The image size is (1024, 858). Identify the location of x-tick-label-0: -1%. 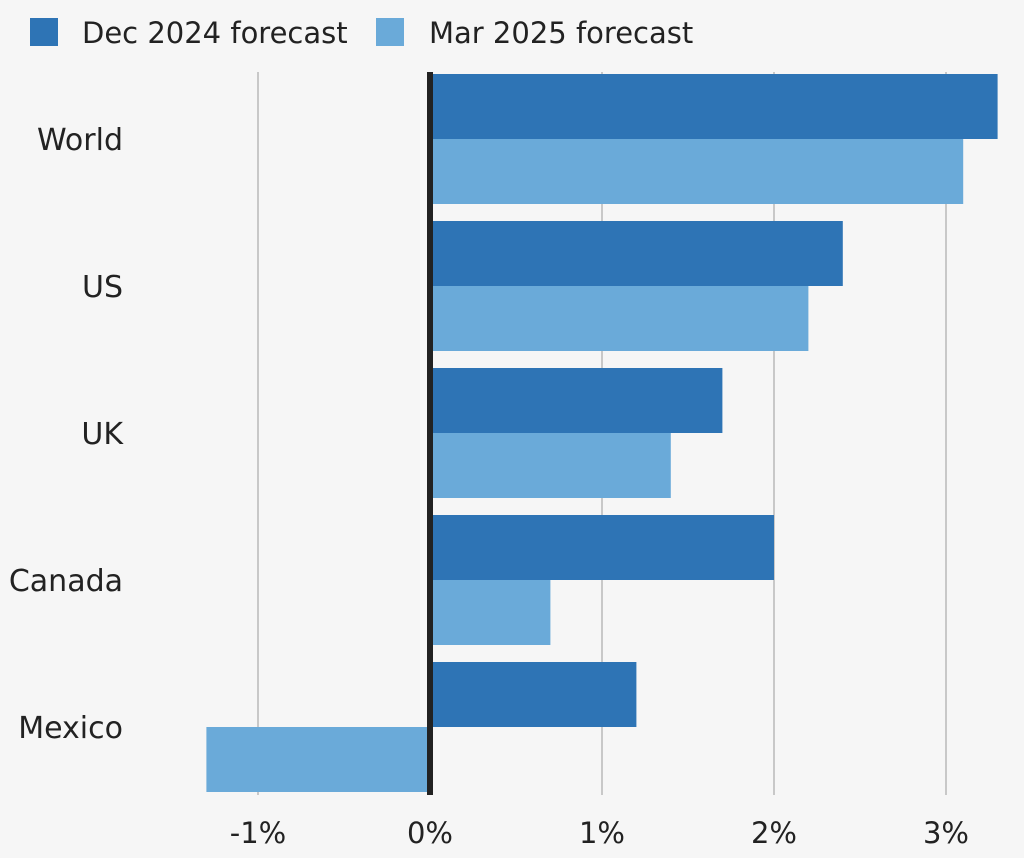
(258, 833).